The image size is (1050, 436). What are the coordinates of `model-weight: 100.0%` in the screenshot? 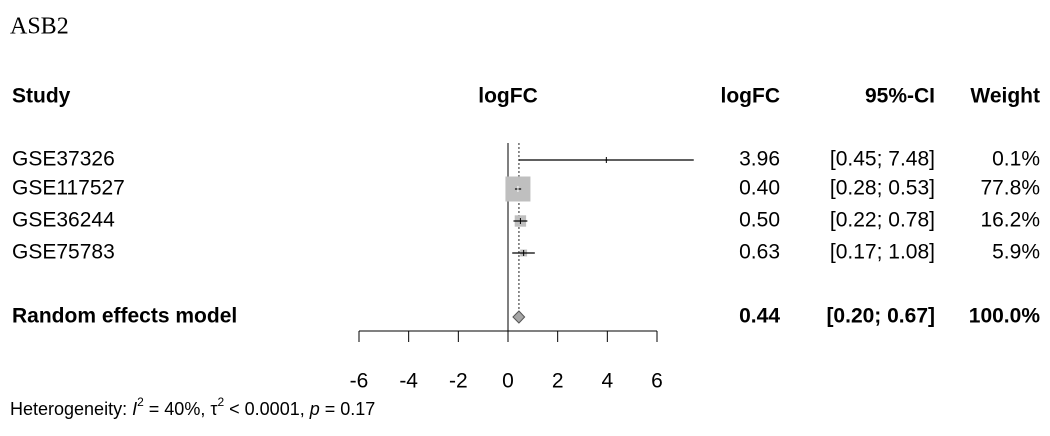 It's located at (1005, 316).